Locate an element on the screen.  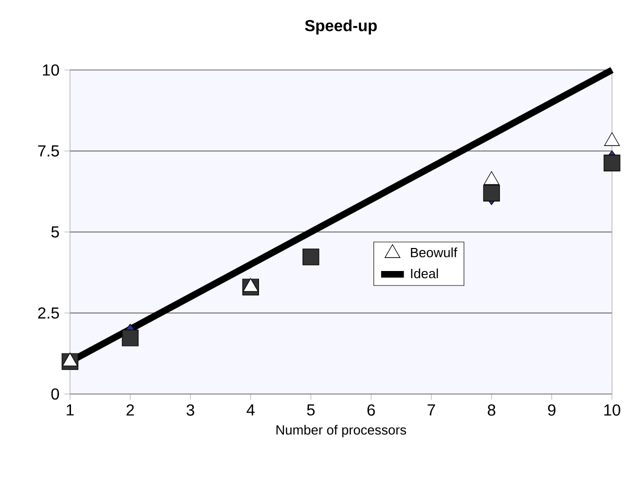
x-tick-label: 6 is located at coordinates (371, 410).